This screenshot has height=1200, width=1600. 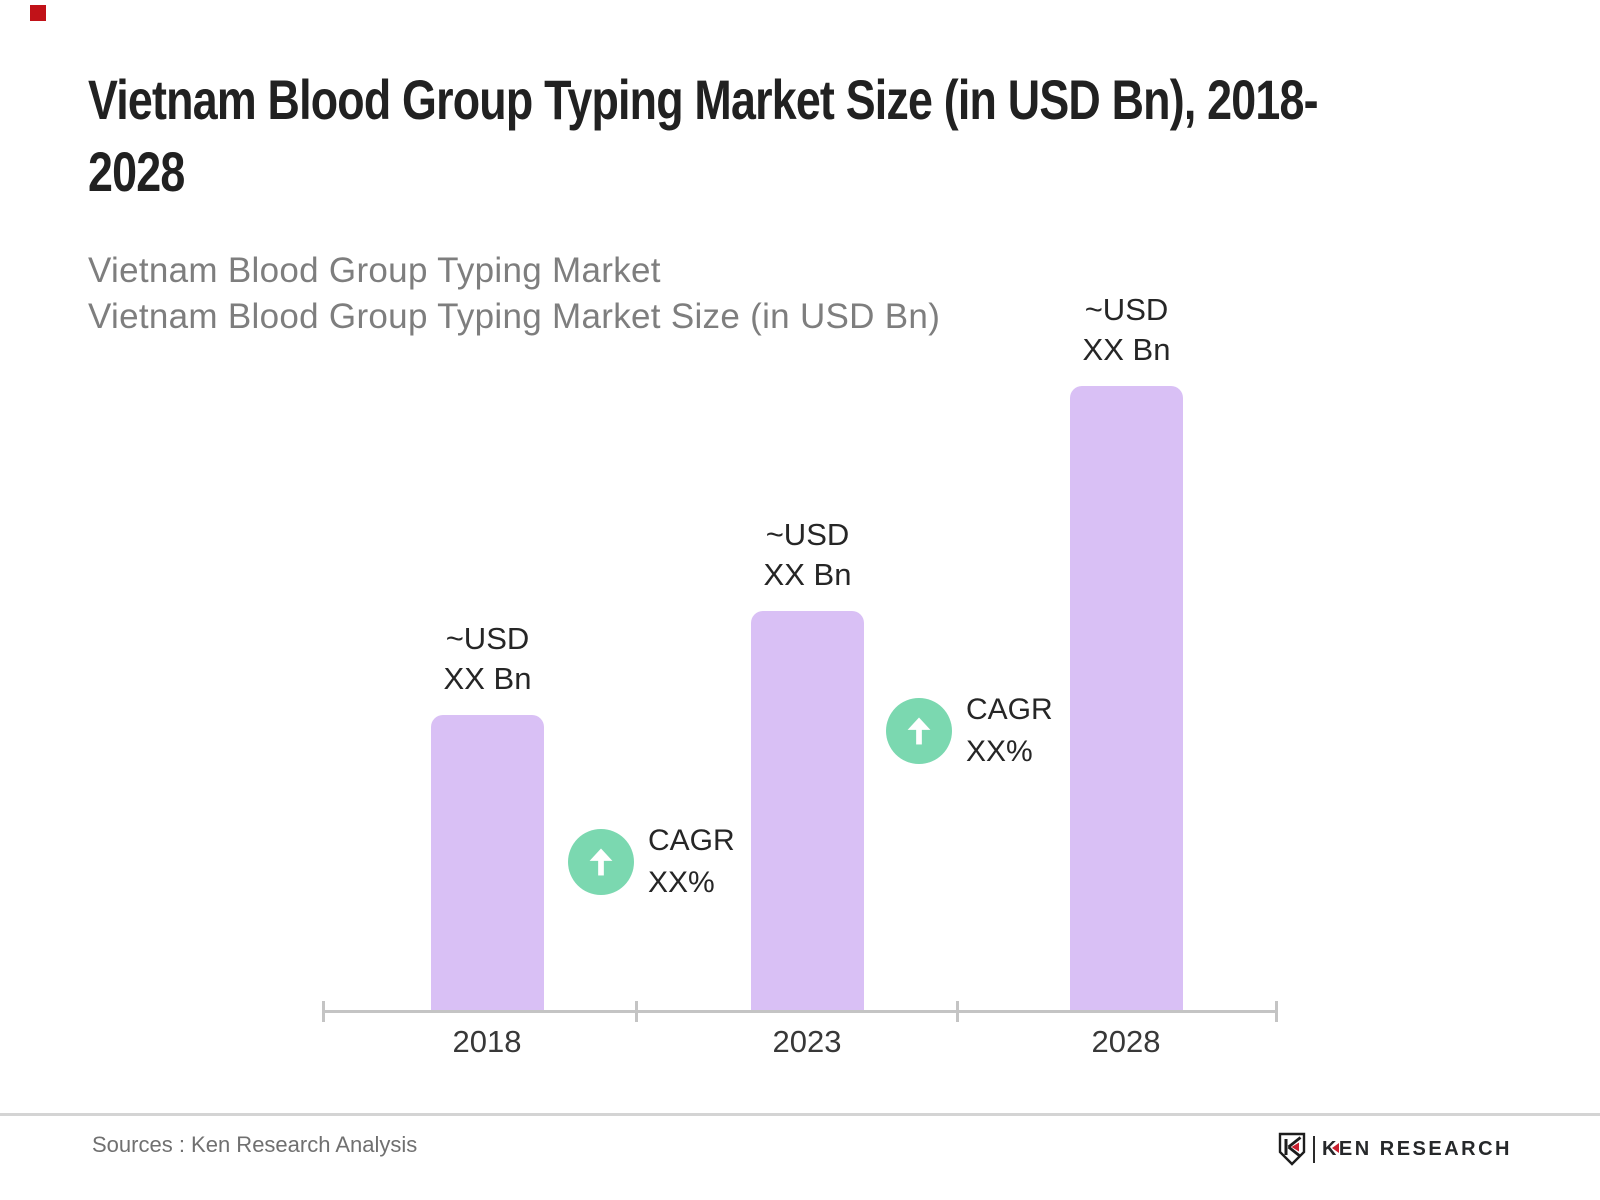 I want to click on bar-value-label-2023-line1: ~USD, so click(x=807, y=534).